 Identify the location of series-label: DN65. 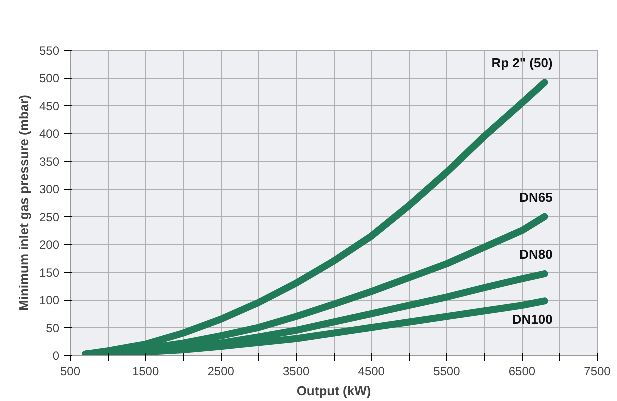
(536, 197).